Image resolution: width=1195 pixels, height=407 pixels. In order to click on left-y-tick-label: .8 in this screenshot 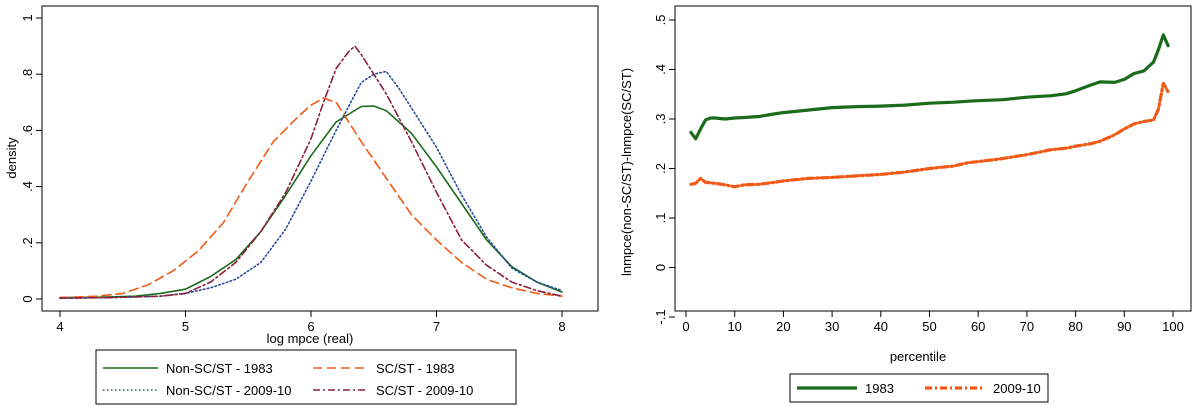, I will do `click(27, 74)`.